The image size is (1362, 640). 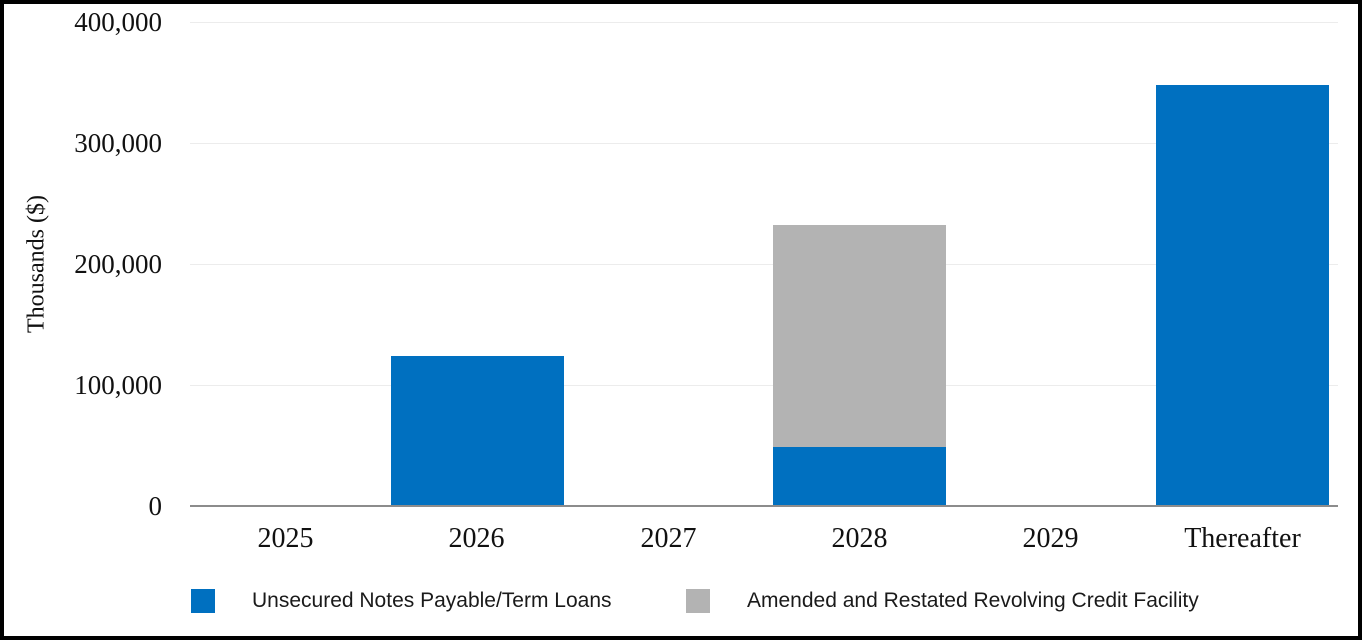 I want to click on y-tick-label: 300,000, so click(x=118, y=143).